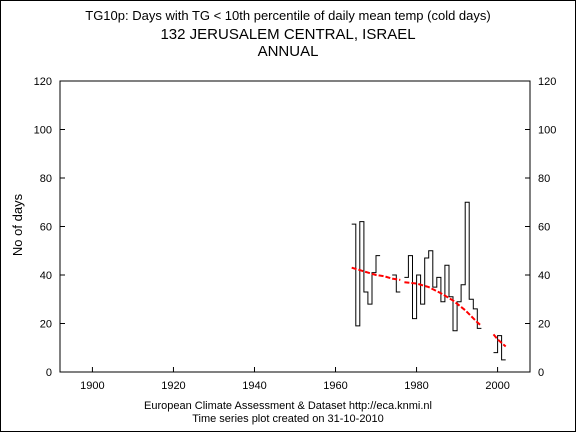 The height and width of the screenshot is (432, 576). Describe the element at coordinates (46, 179) in the screenshot. I see `y-tick-label-left: 80` at that location.